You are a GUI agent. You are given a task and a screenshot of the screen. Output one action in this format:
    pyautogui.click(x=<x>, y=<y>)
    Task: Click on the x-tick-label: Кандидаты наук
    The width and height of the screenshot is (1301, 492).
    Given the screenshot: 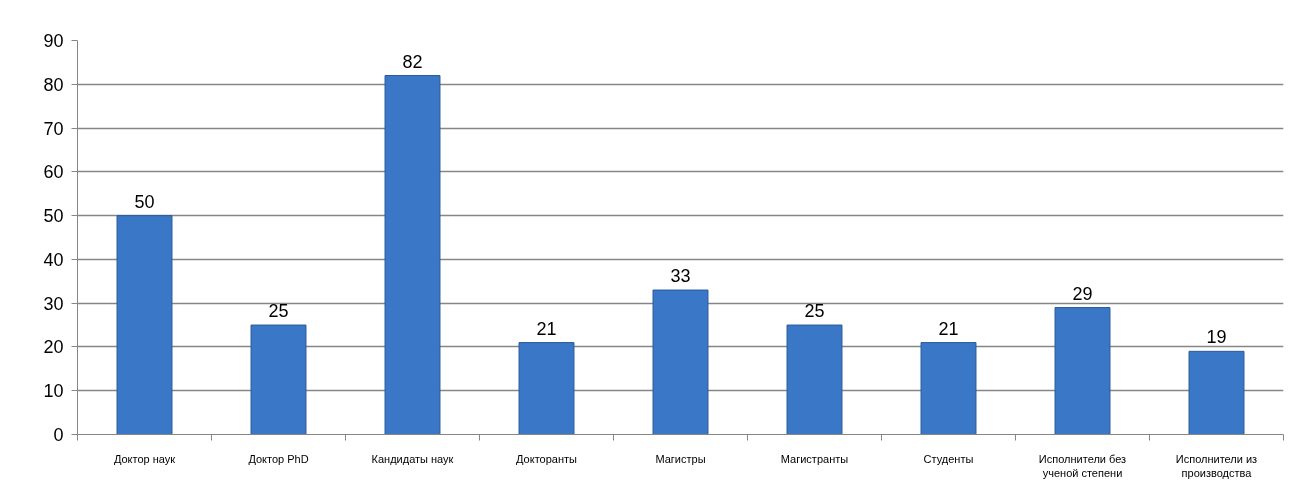 What is the action you would take?
    pyautogui.click(x=412, y=458)
    